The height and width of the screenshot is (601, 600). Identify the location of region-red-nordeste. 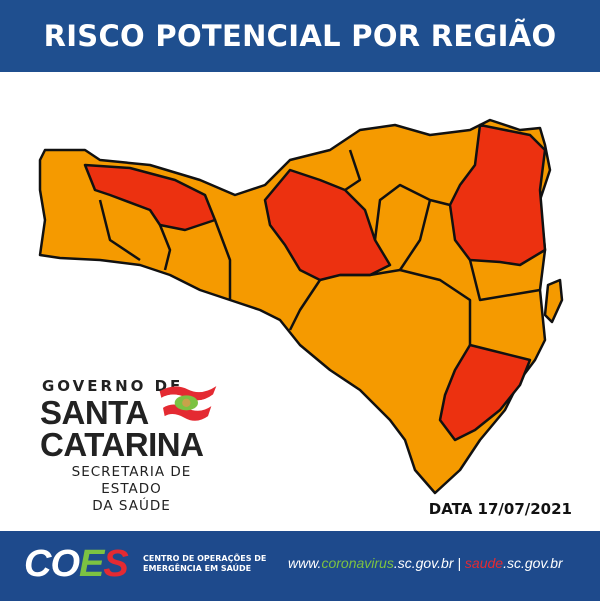
(497, 195).